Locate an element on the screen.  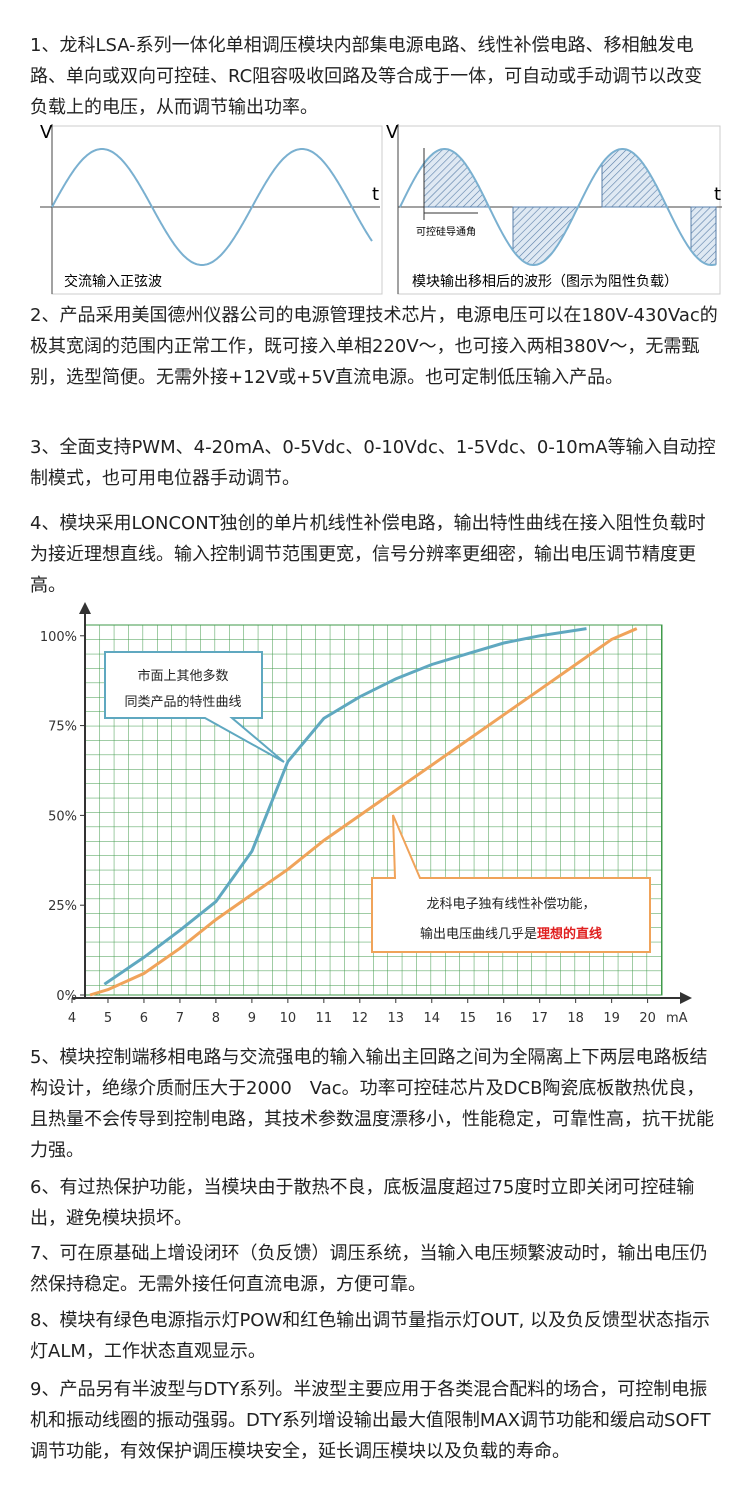
x-tick-label: 11 is located at coordinates (324, 1018).